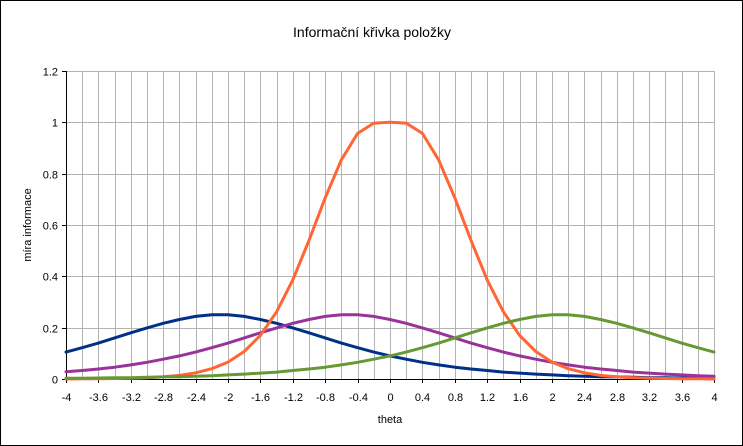  Describe the element at coordinates (487, 398) in the screenshot. I see `x-tick-label: 1.2` at that location.